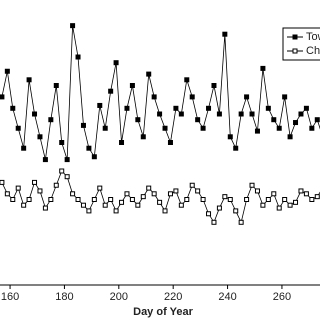  Describe the element at coordinates (301, 44) in the screenshot. I see `legend-box` at that location.